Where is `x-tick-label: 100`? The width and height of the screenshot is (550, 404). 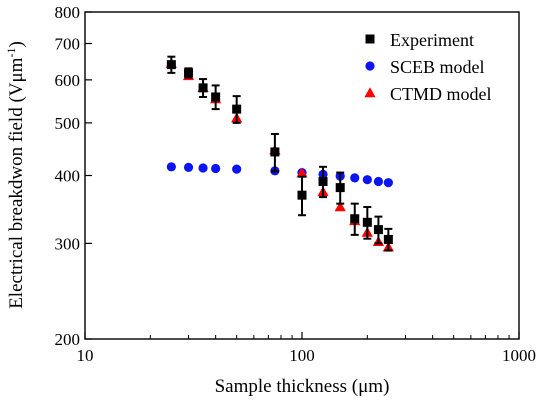 x-tick-label: 100 is located at coordinates (302, 355).